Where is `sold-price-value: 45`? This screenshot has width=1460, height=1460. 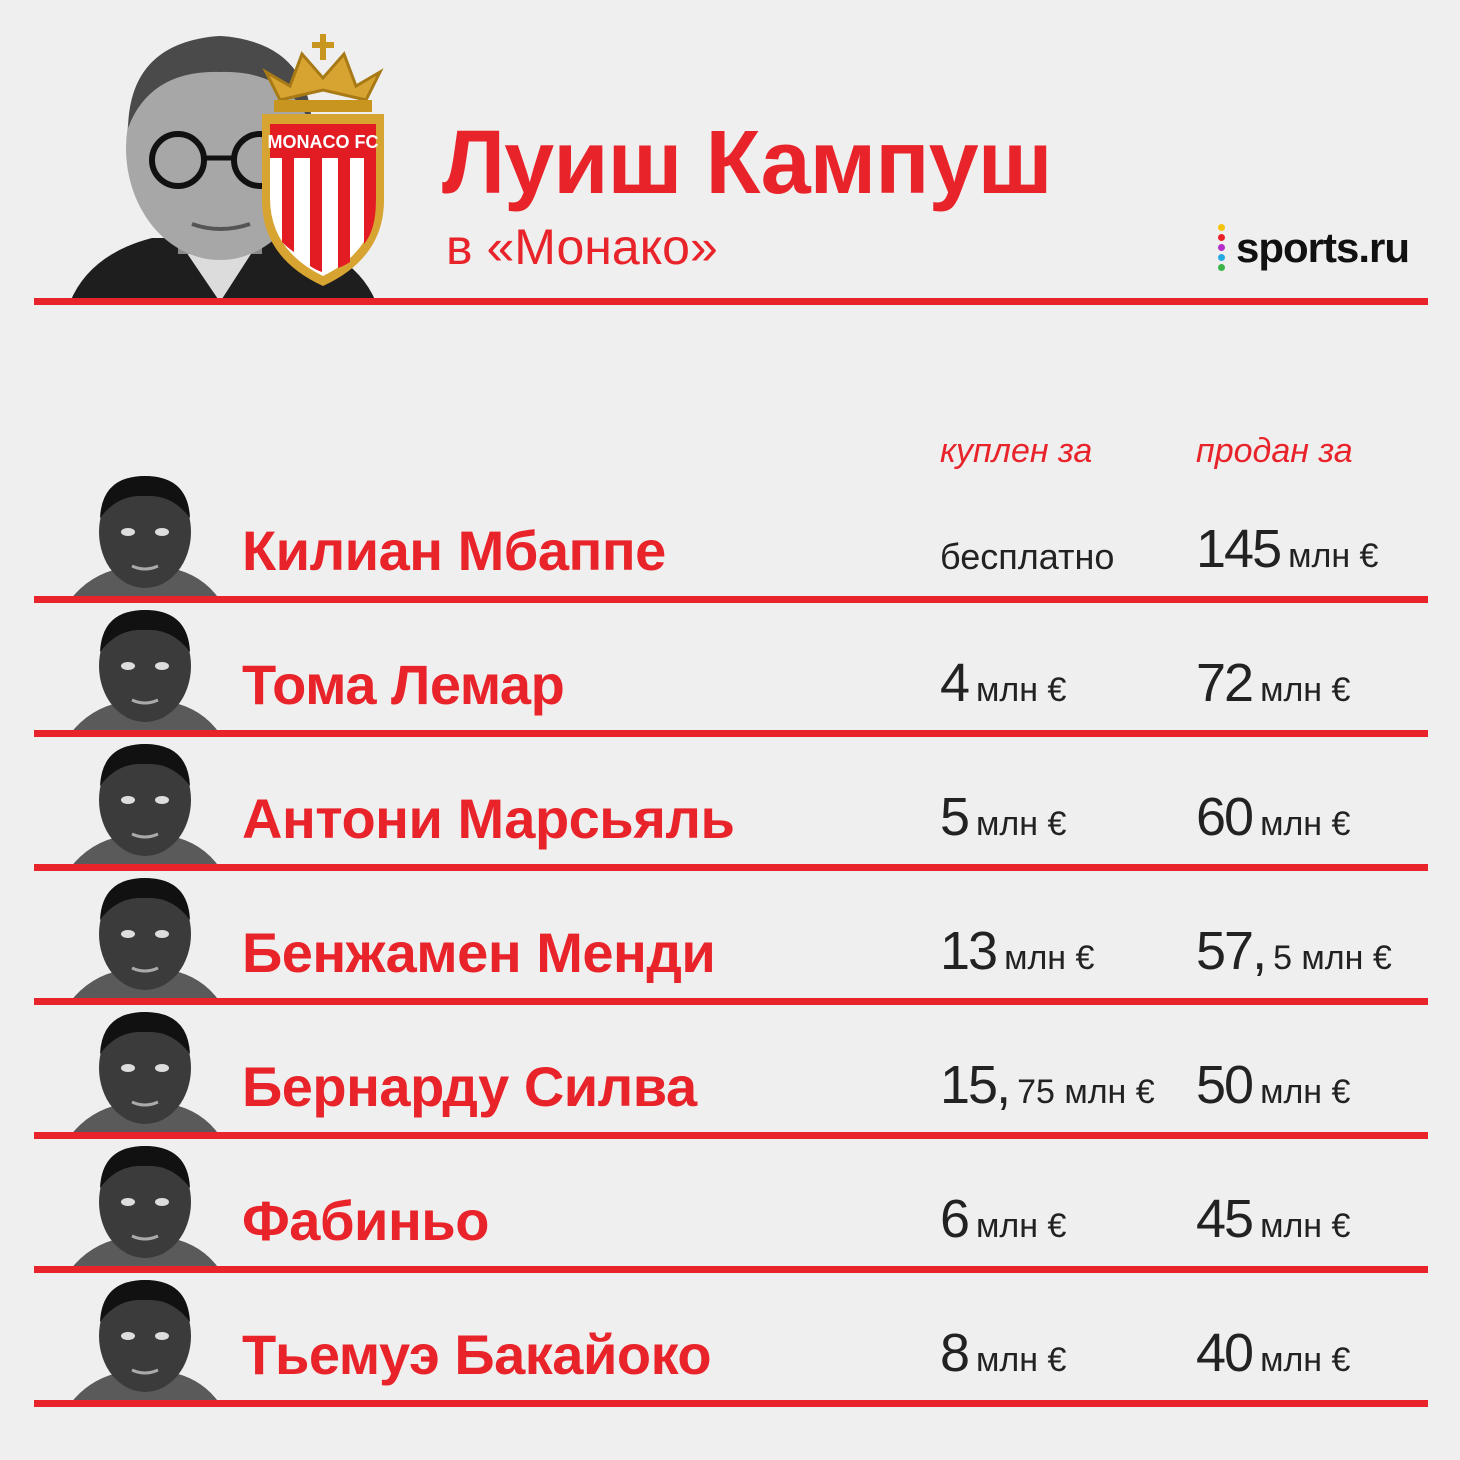 sold-price-value: 45 is located at coordinates (1225, 1219).